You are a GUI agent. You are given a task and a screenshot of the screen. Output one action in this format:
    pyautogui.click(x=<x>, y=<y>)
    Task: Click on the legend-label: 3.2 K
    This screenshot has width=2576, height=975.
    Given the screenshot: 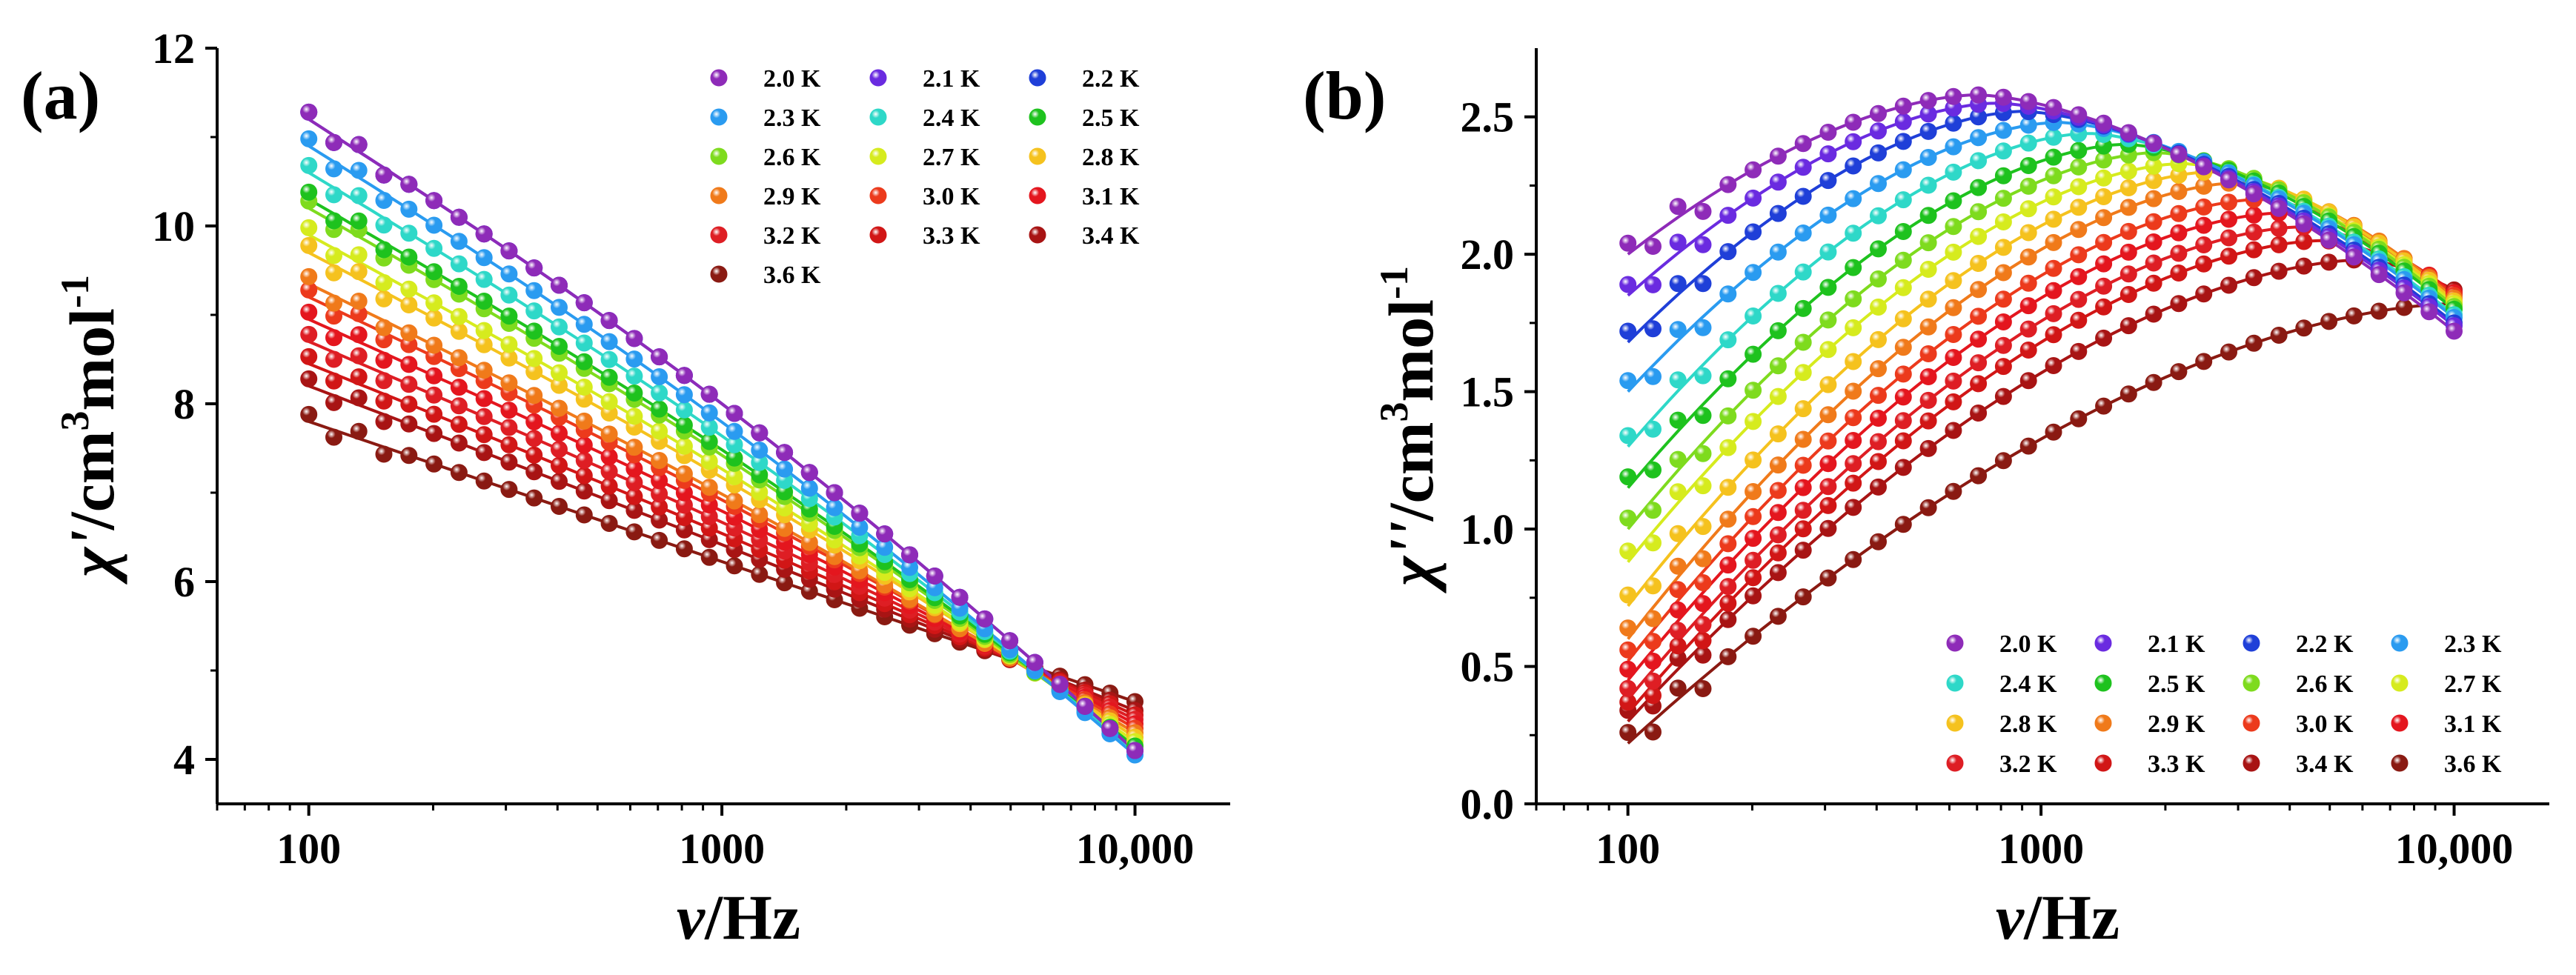 What is the action you would take?
    pyautogui.click(x=792, y=236)
    